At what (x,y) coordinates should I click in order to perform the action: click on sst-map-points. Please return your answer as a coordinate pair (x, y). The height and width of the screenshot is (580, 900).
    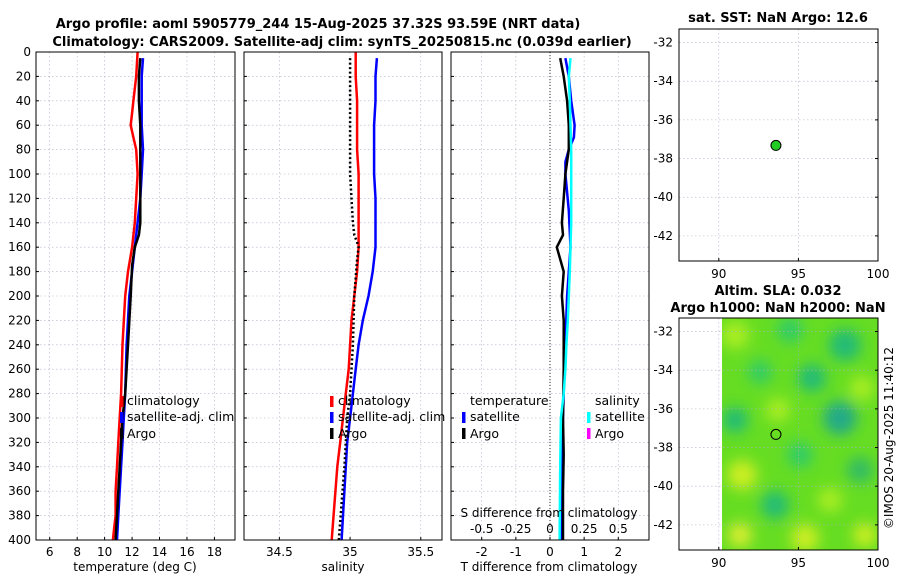
    Looking at the image, I should click on (776, 145).